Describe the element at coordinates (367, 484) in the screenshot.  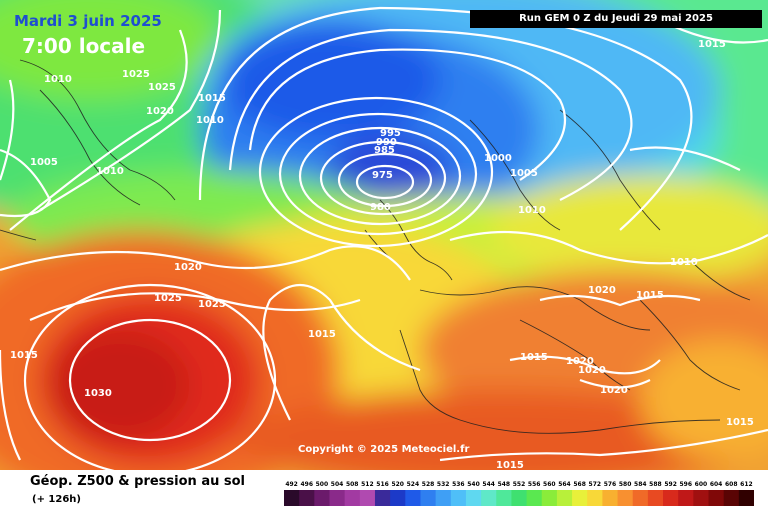
I see `legend-value-label: 512` at that location.